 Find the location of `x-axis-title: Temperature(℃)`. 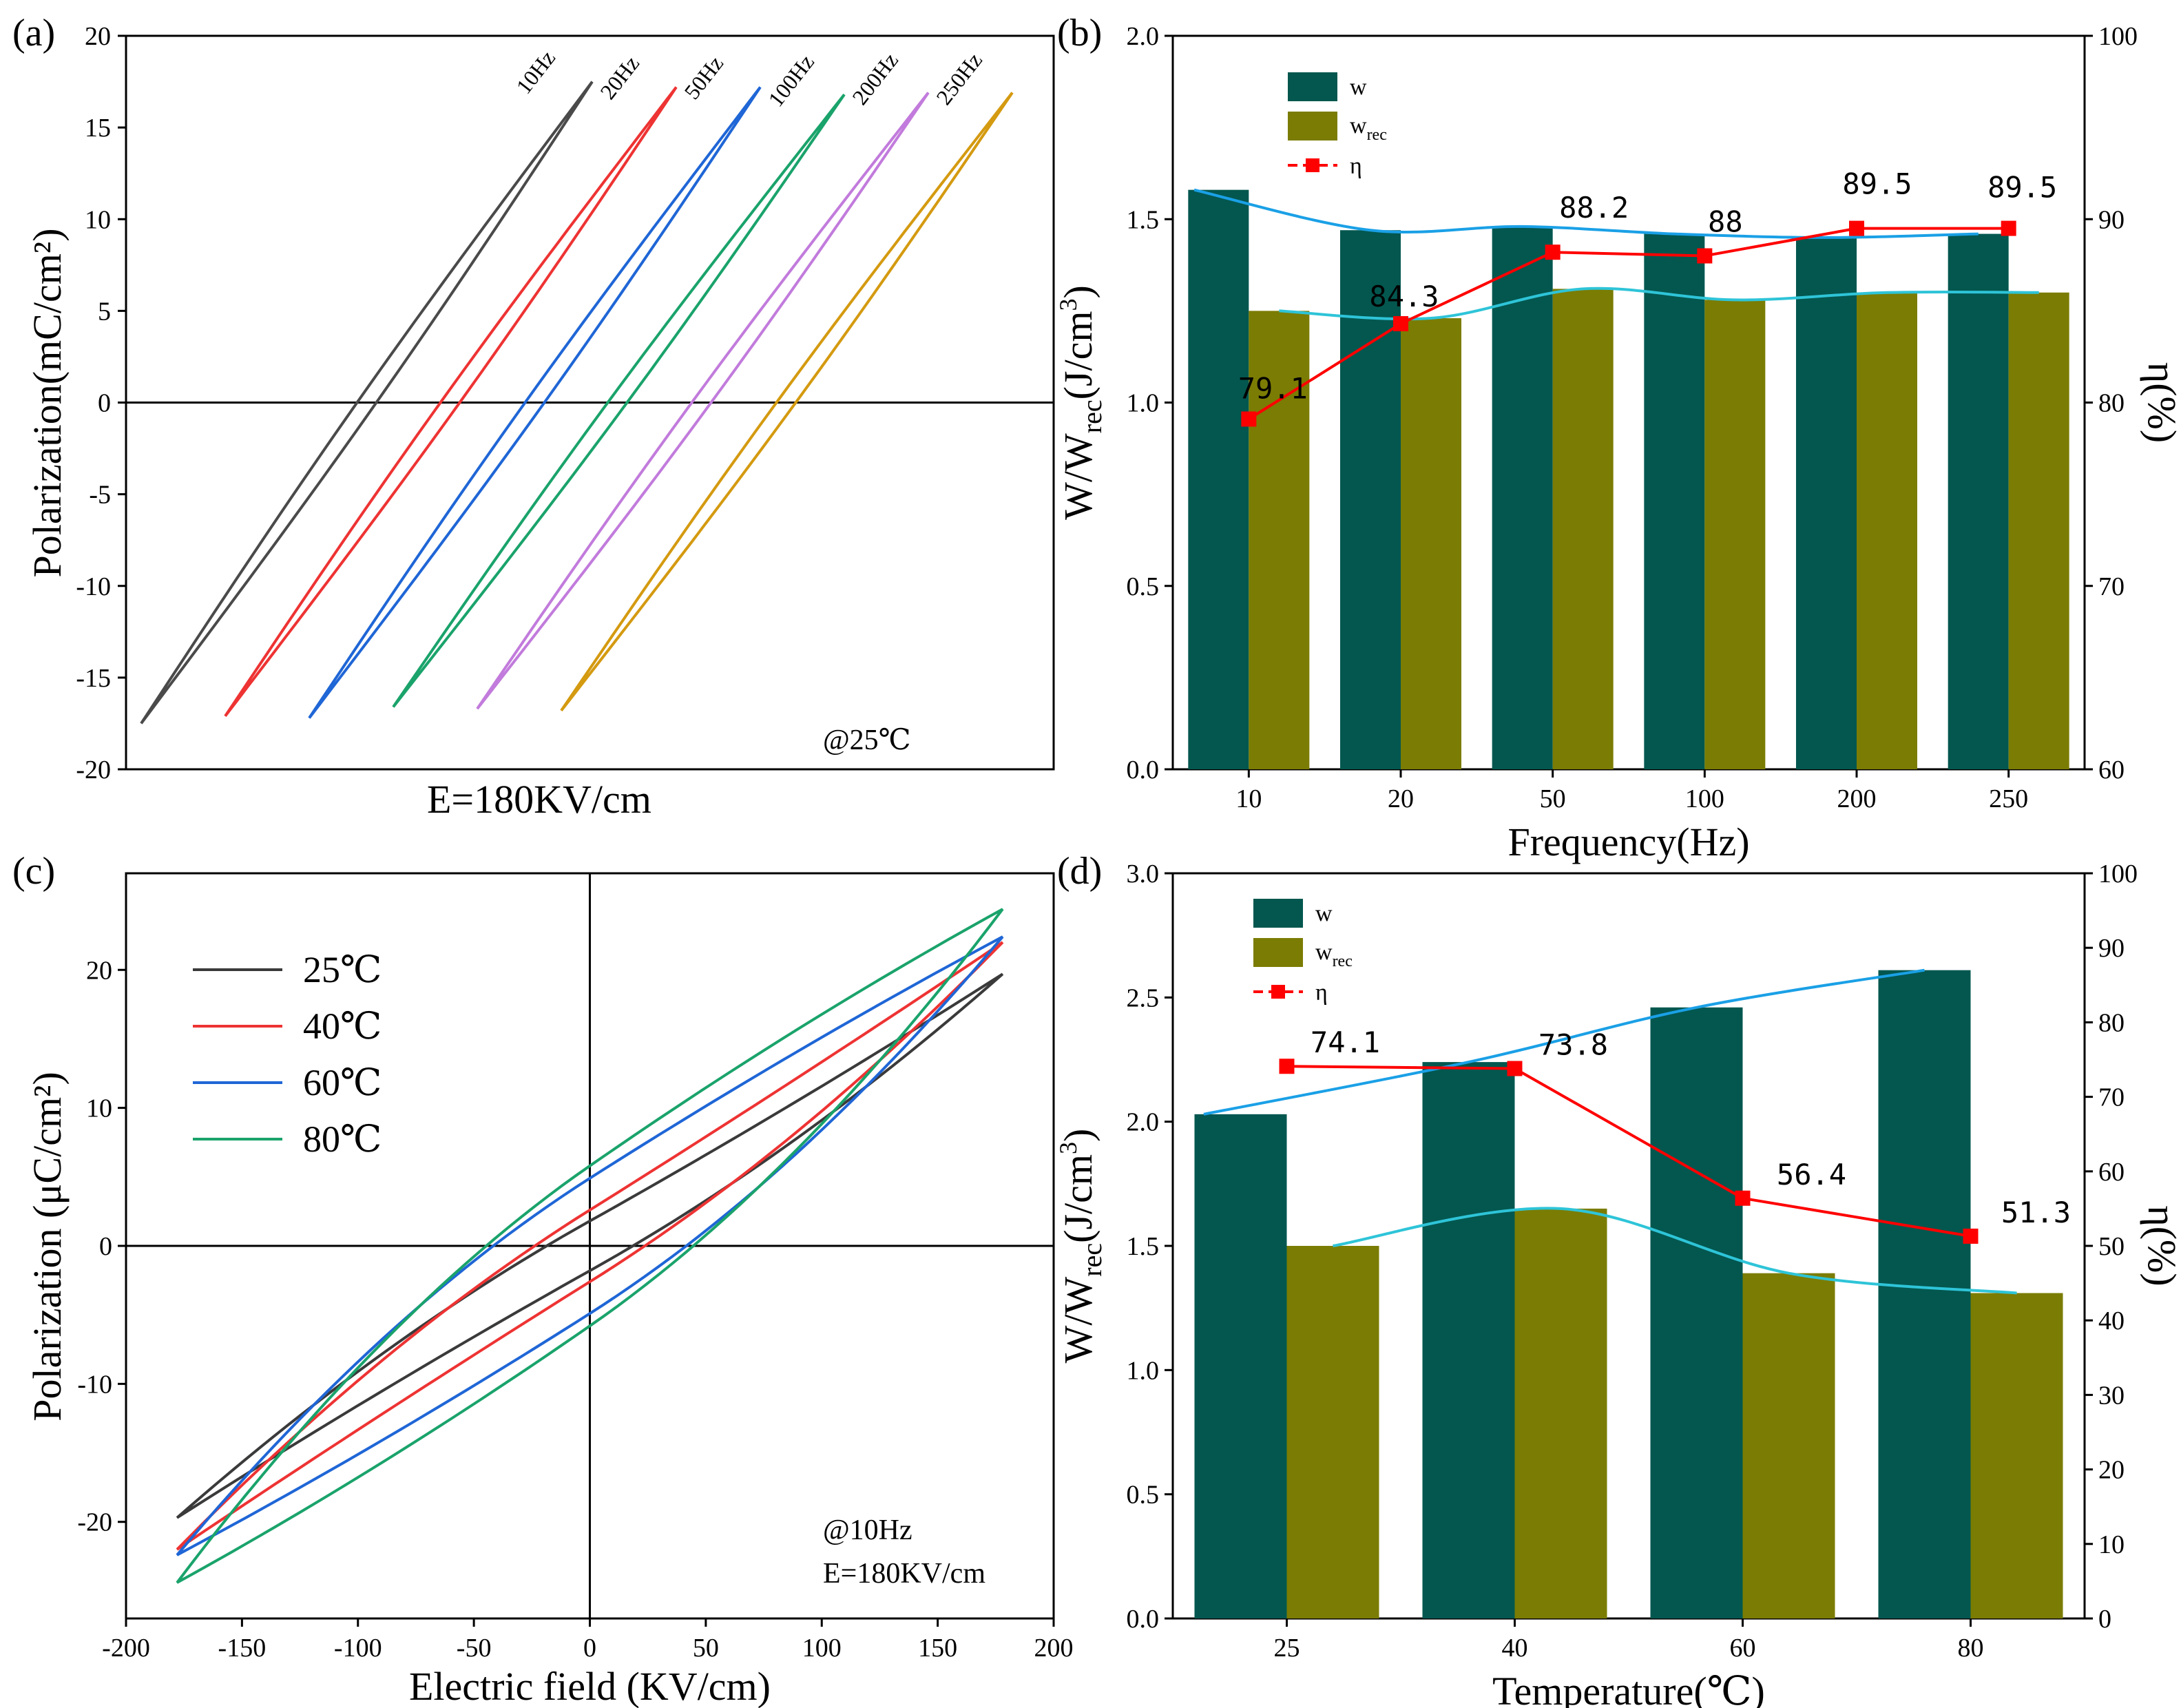

x-axis-title: Temperature(℃) is located at coordinates (1628, 1688).